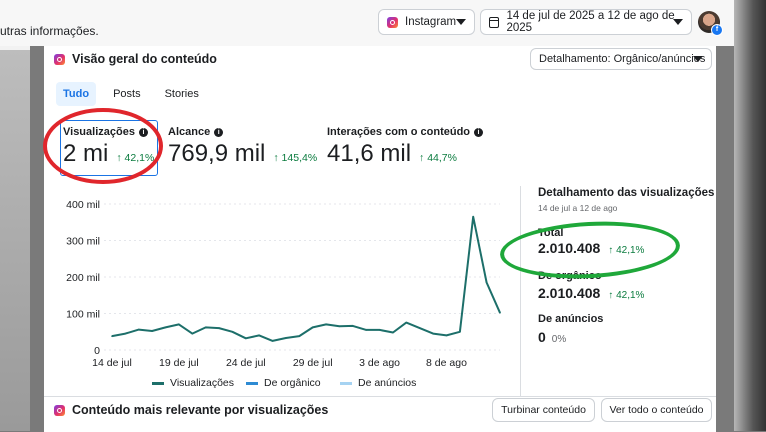 This screenshot has width=766, height=432. Describe the element at coordinates (189, 132) in the screenshot. I see `metric-label: Alcance` at that location.